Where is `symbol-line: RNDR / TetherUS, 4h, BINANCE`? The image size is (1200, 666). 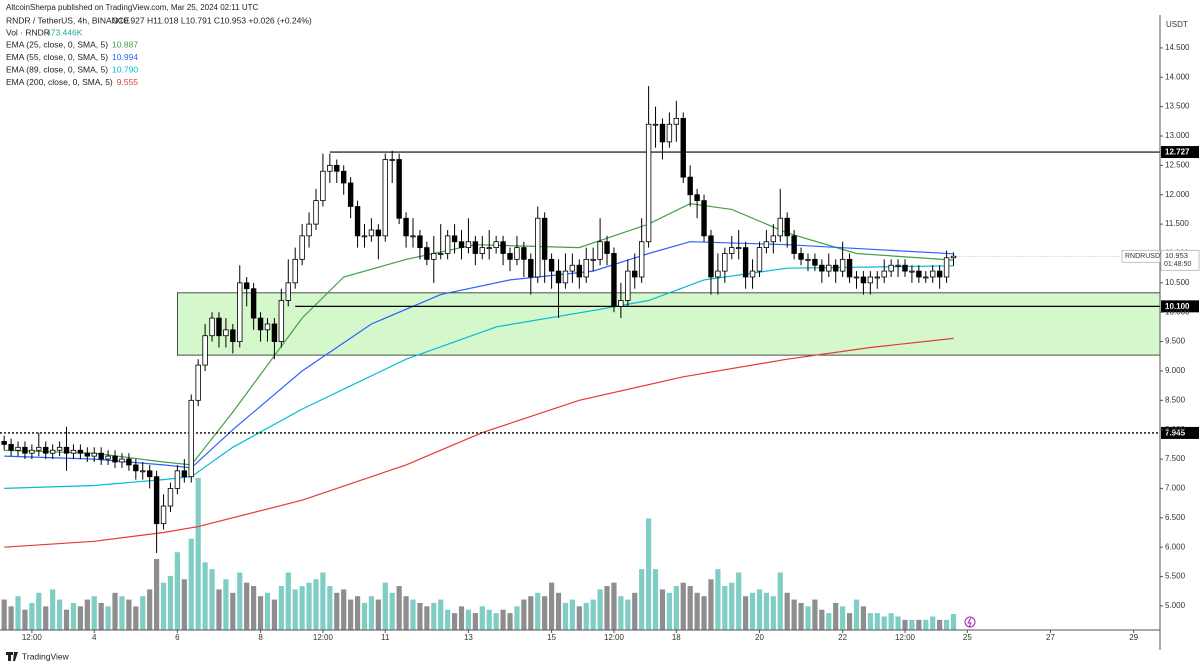 symbol-line: RNDR / TetherUS, 4h, BINANCE is located at coordinates (68, 20).